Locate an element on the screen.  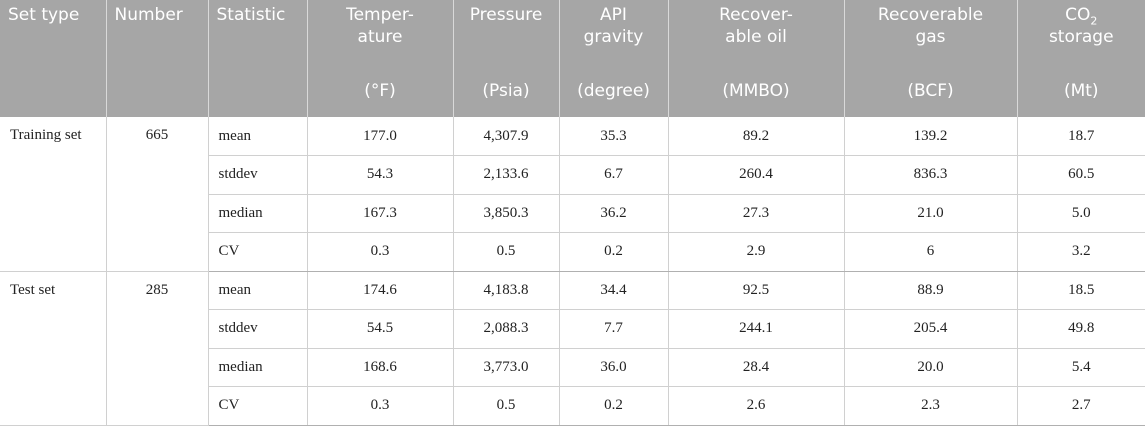
header-recoverable-oil-line1: Recover- is located at coordinates (756, 15).